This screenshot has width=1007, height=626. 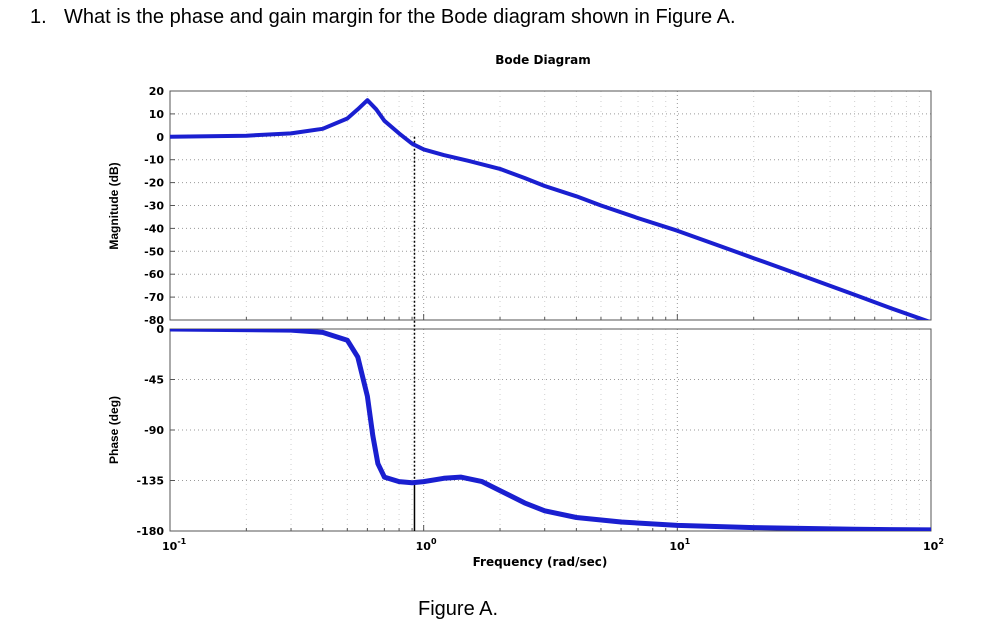 What do you see at coordinates (540, 562) in the screenshot?
I see `frequency-axis-label: Frequency (rad/sec)` at bounding box center [540, 562].